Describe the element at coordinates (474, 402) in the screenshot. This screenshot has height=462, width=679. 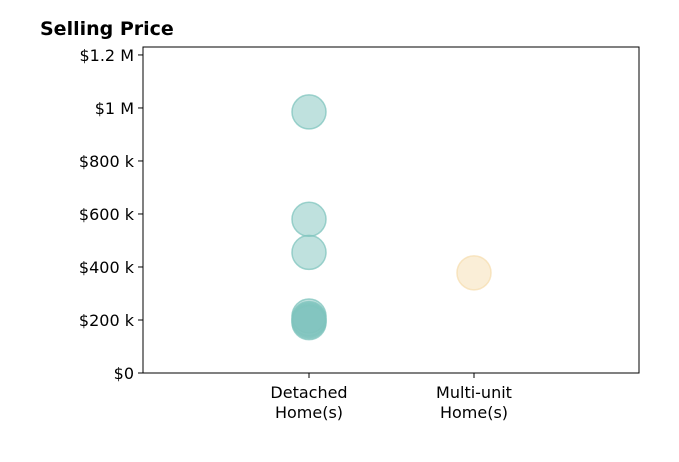
I see `x-tick-label: Multi-unit Home(s)` at that location.